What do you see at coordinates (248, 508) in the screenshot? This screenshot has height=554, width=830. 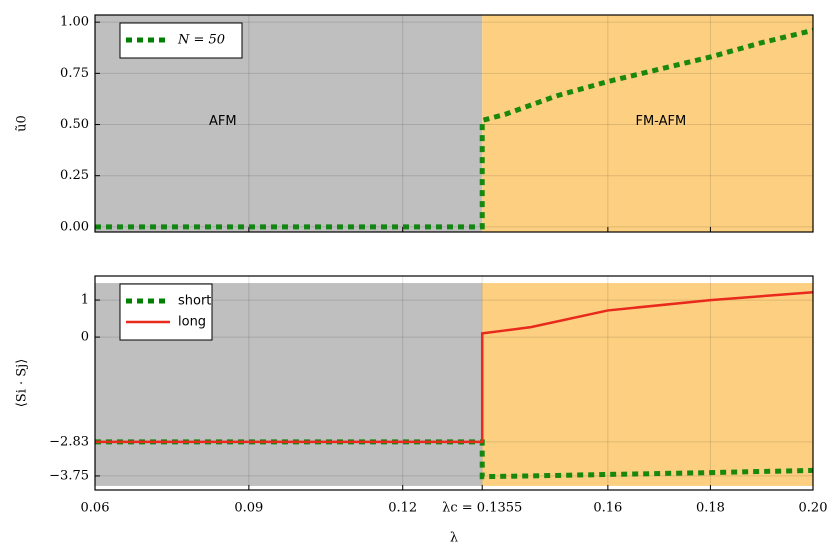 I see `x-tick-label: 0.09` at bounding box center [248, 508].